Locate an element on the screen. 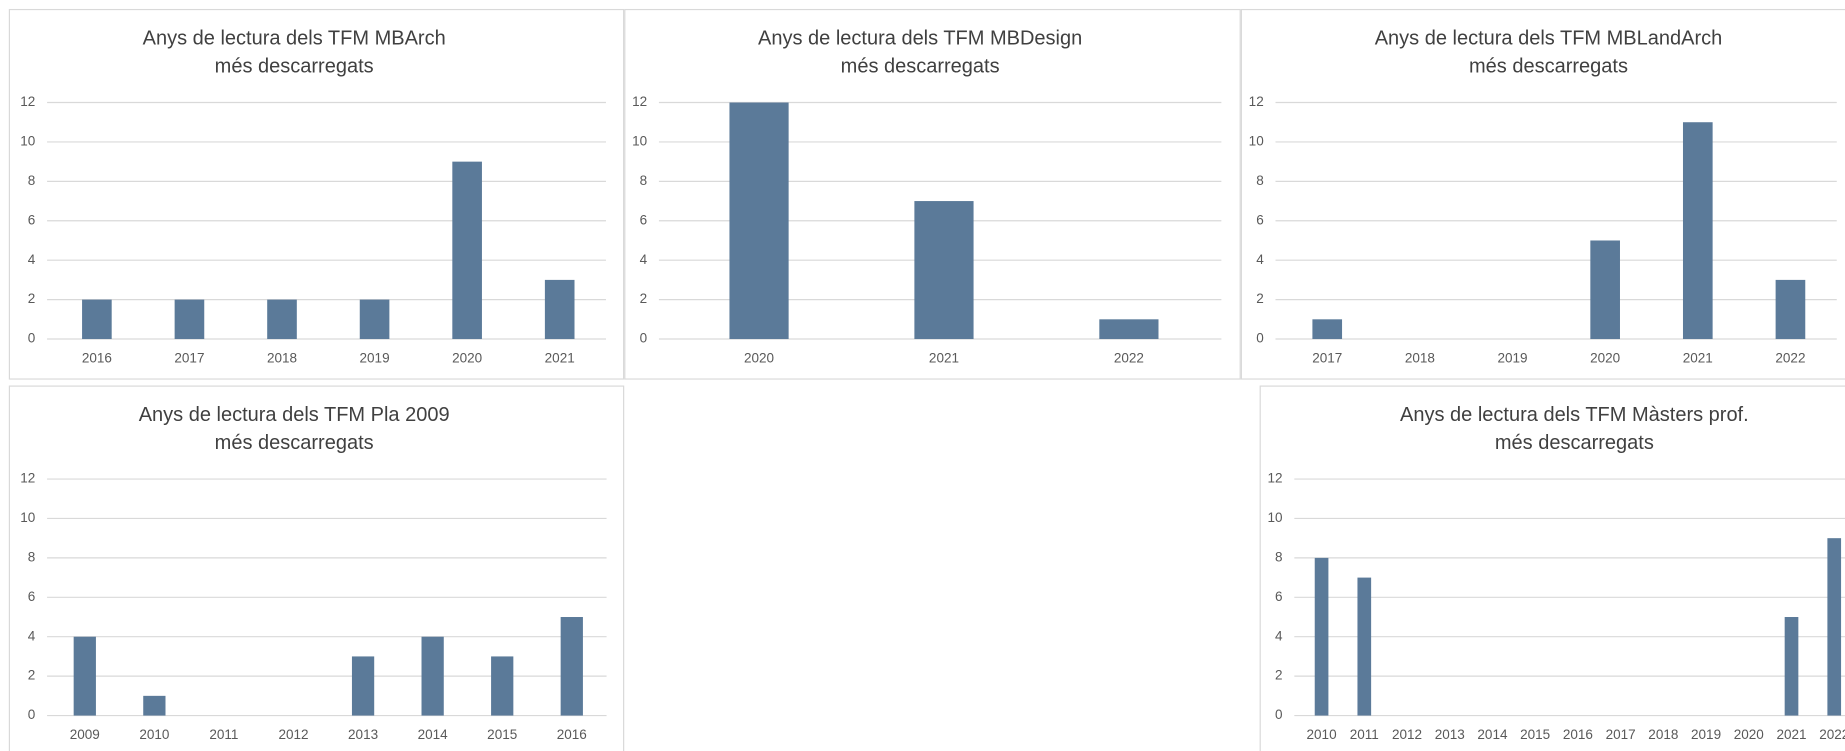  x-tick-label: 2009 is located at coordinates (85, 734).